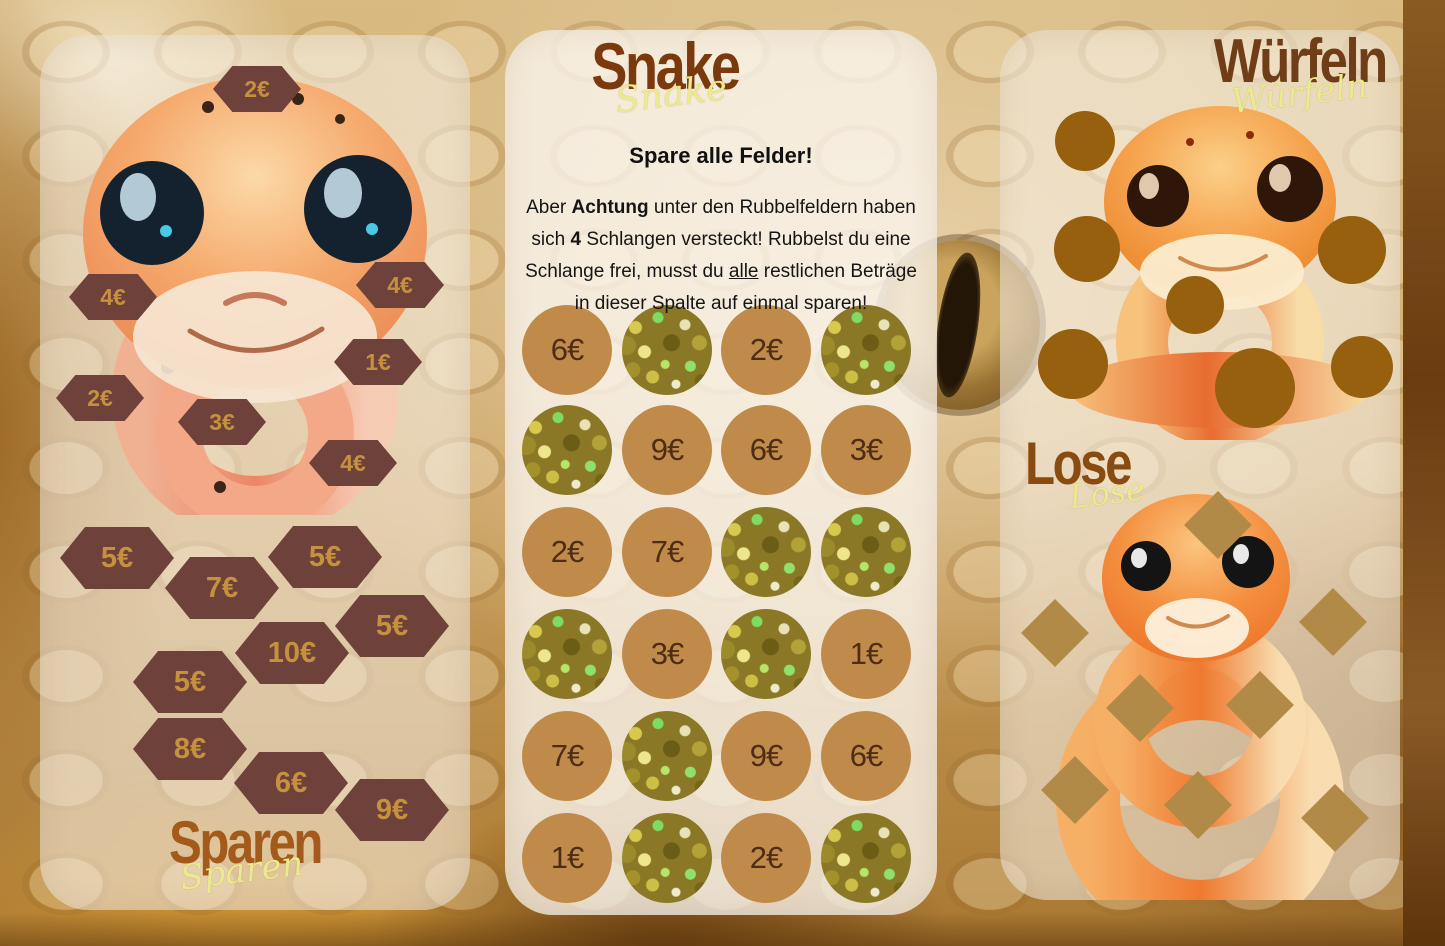 This screenshot has height=946, width=1445. I want to click on hexagon-amount-field: 10€, so click(292, 653).